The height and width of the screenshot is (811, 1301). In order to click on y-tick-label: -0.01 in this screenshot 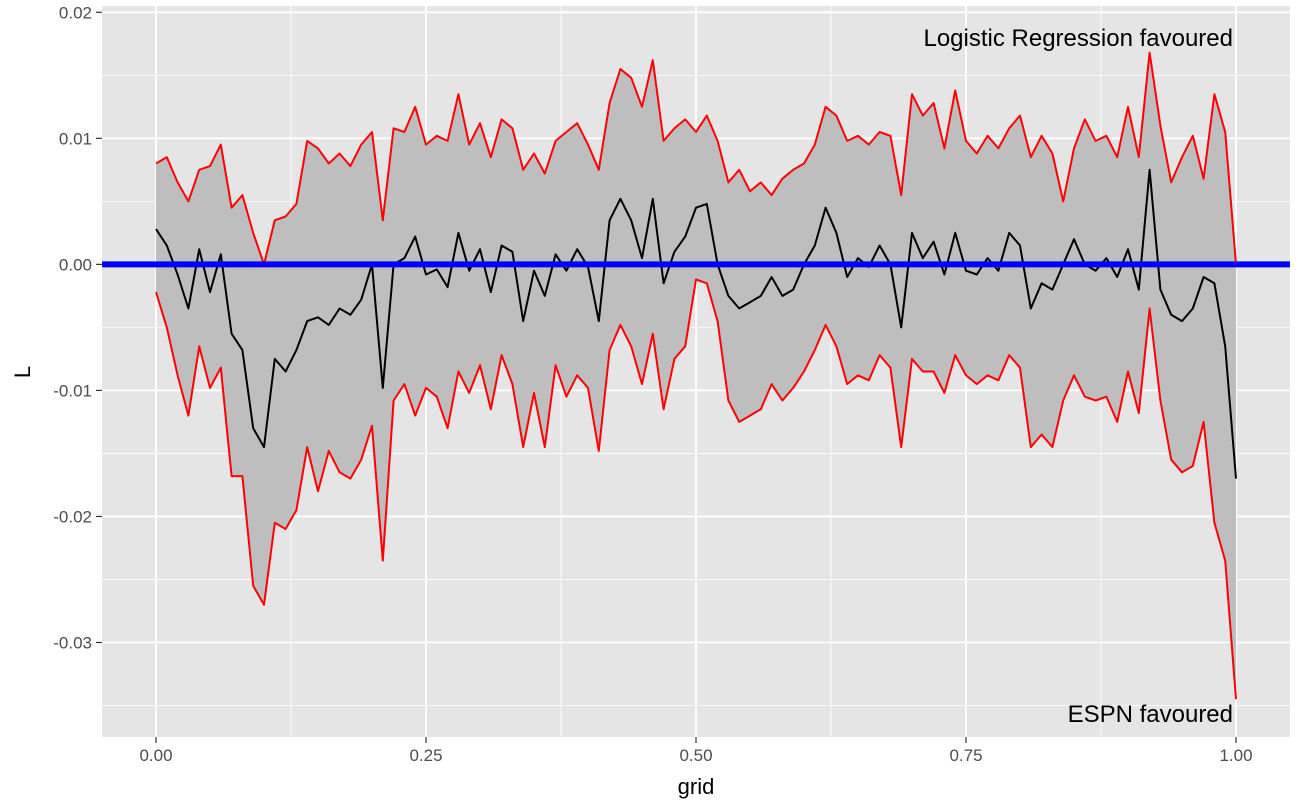, I will do `click(72, 390)`.